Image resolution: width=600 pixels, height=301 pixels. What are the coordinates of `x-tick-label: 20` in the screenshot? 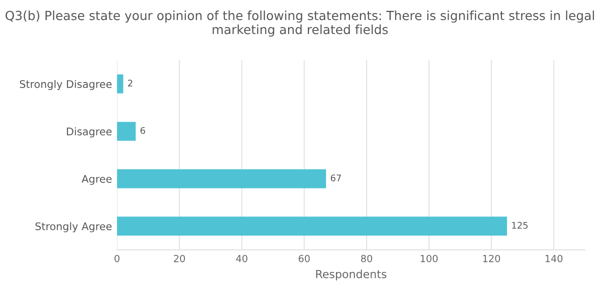 It's located at (179, 258).